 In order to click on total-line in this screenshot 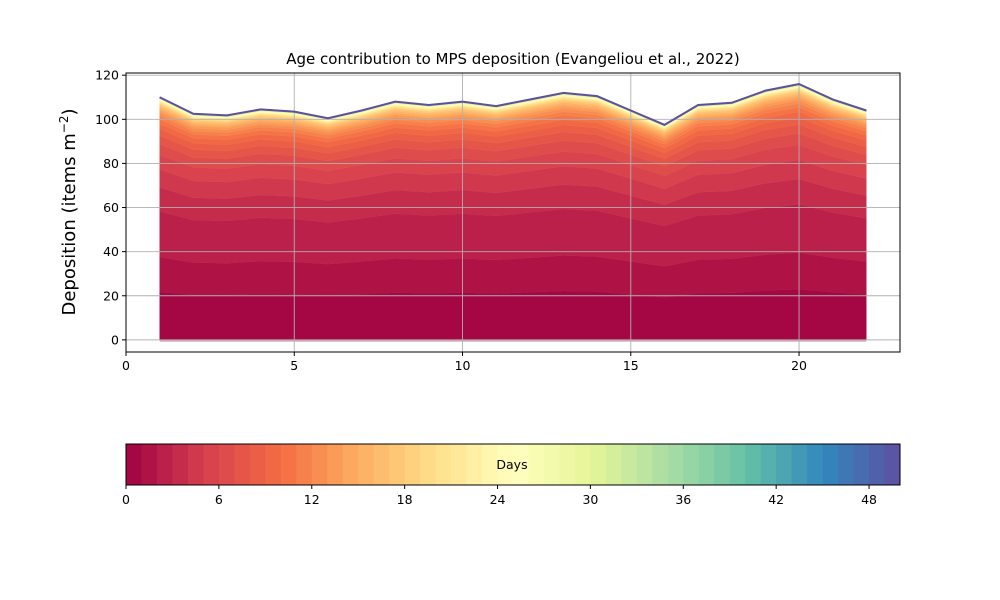, I will do `click(513, 104)`.